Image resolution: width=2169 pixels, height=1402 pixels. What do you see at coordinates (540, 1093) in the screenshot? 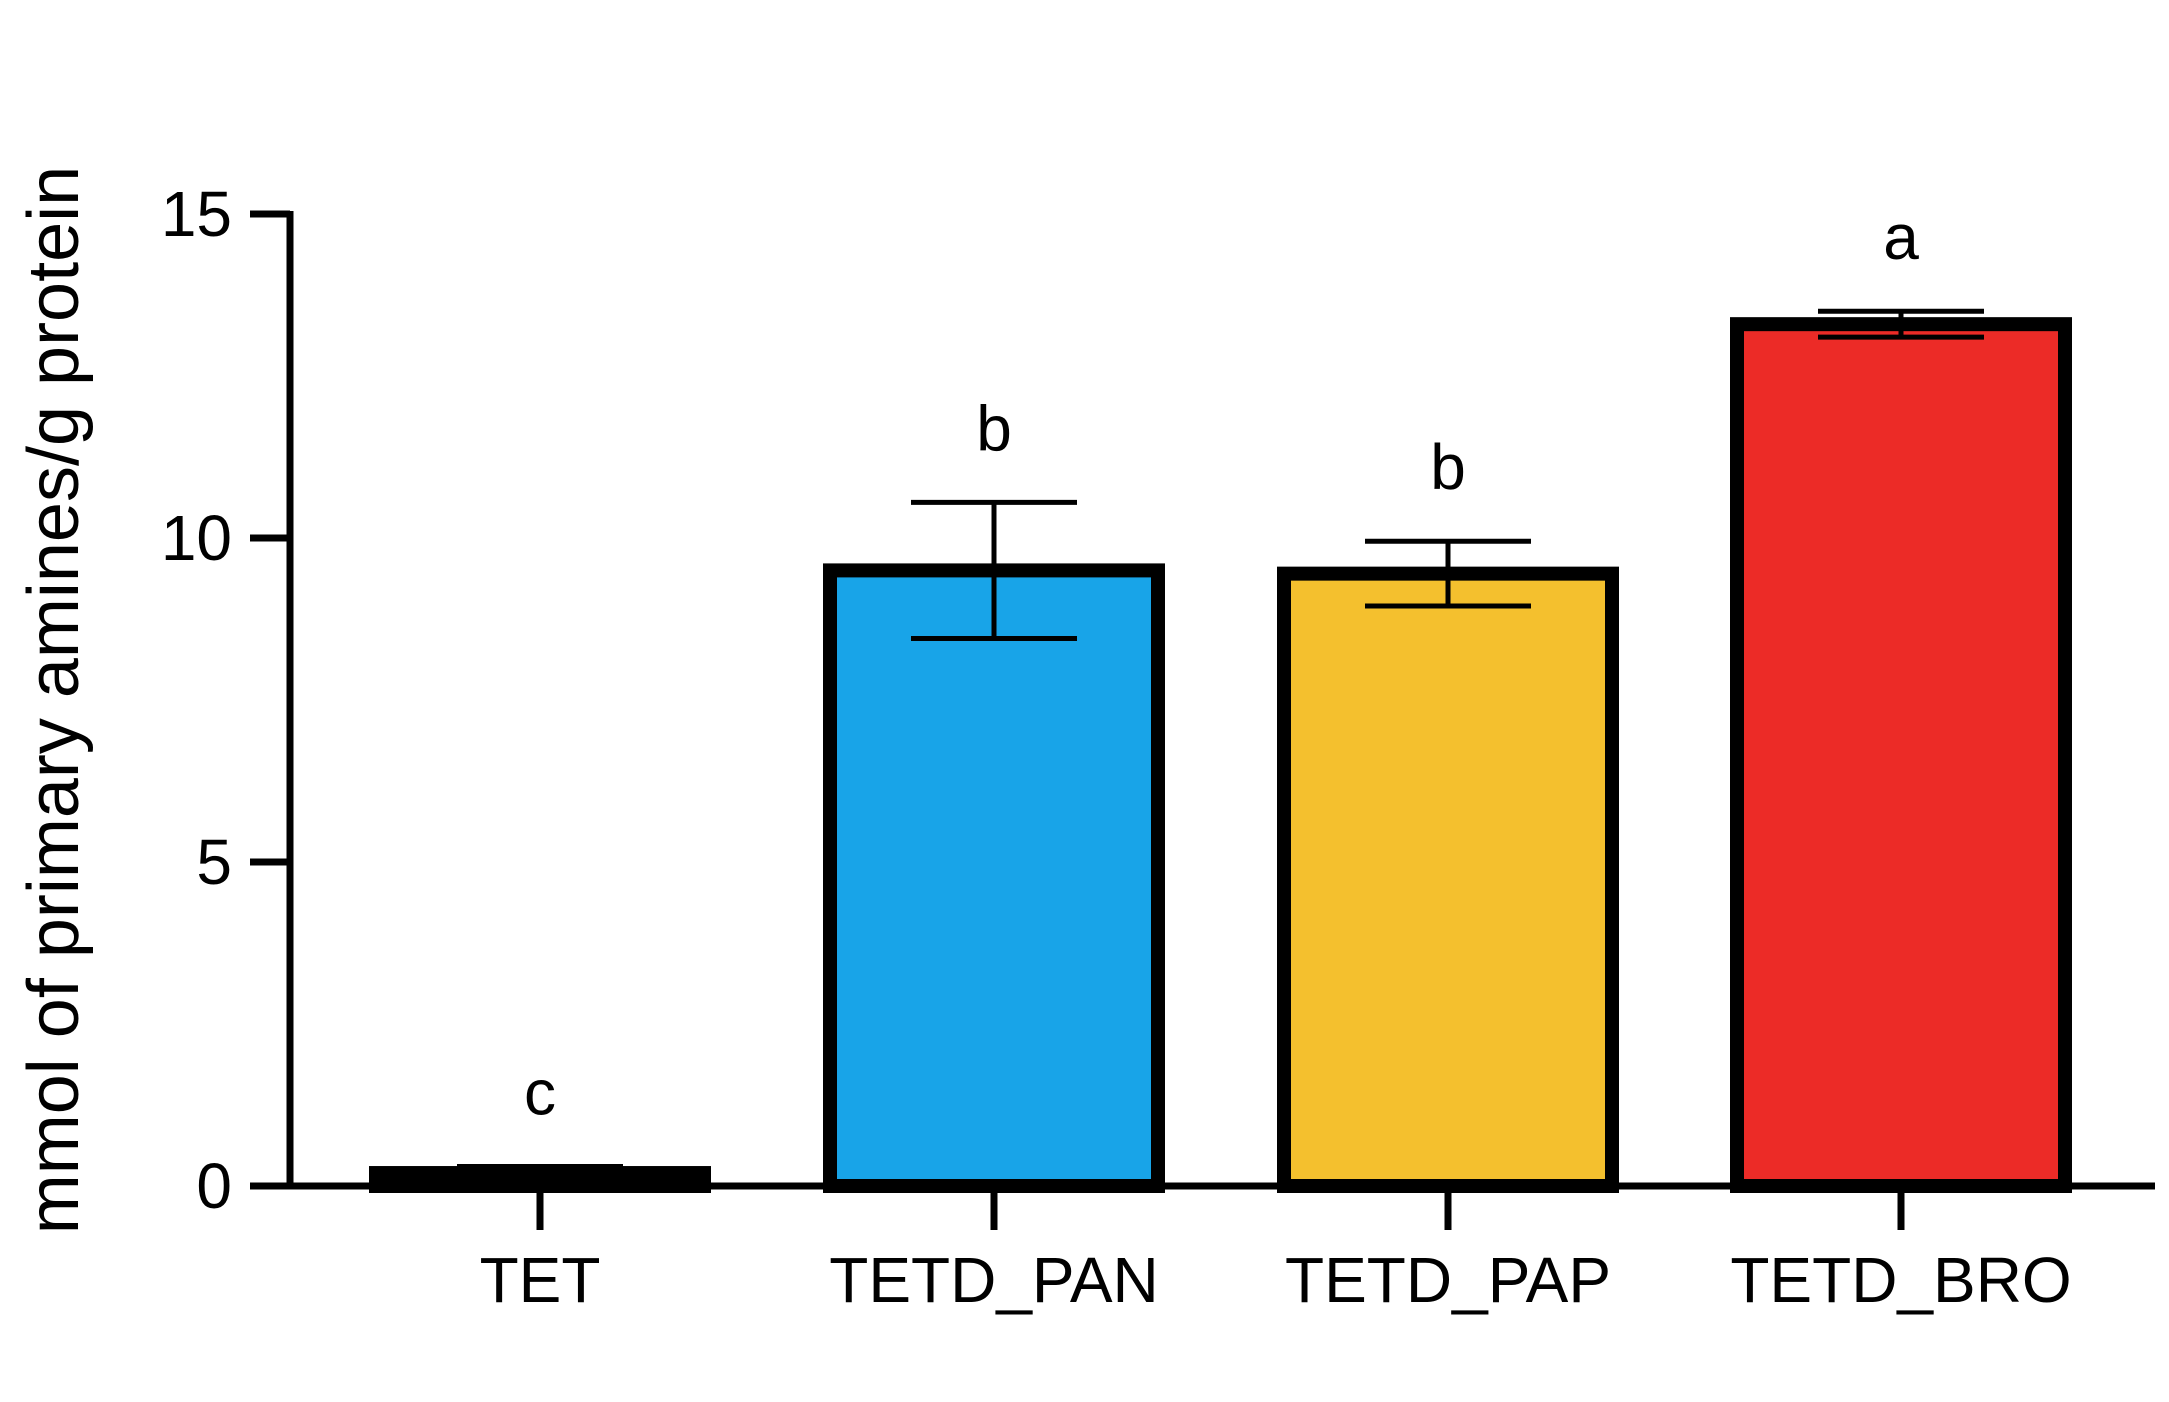
I see `significance-label: c` at bounding box center [540, 1093].